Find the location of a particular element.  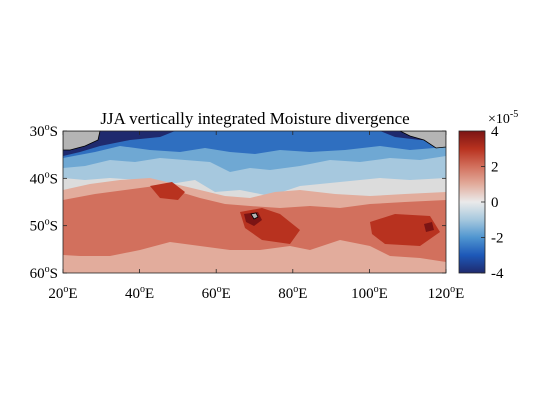

contour-neg-strong is located at coordinates (254, 144).